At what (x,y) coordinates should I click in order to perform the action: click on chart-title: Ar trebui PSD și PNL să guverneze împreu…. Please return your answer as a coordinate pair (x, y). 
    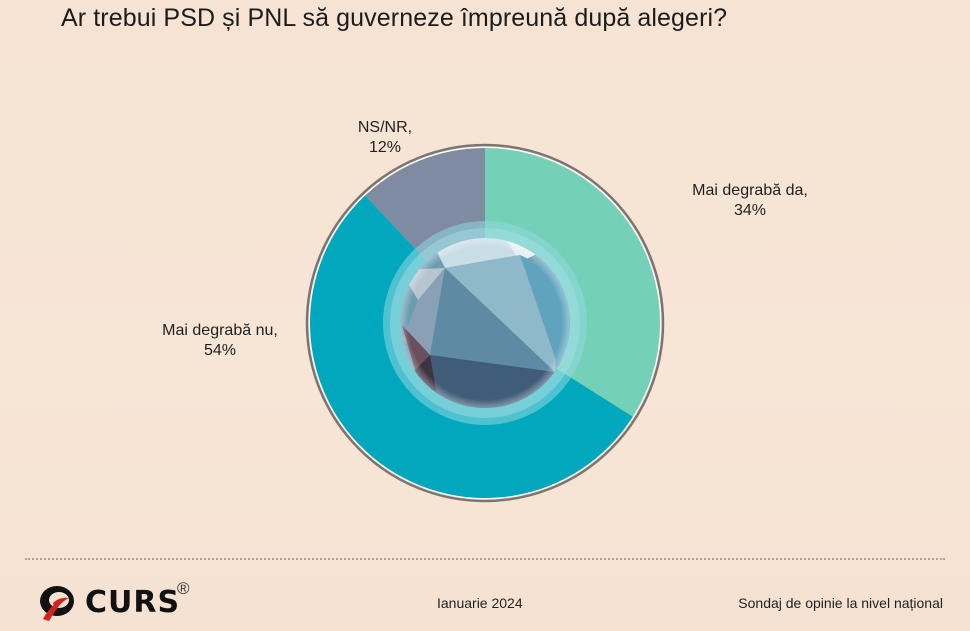
    Looking at the image, I should click on (394, 18).